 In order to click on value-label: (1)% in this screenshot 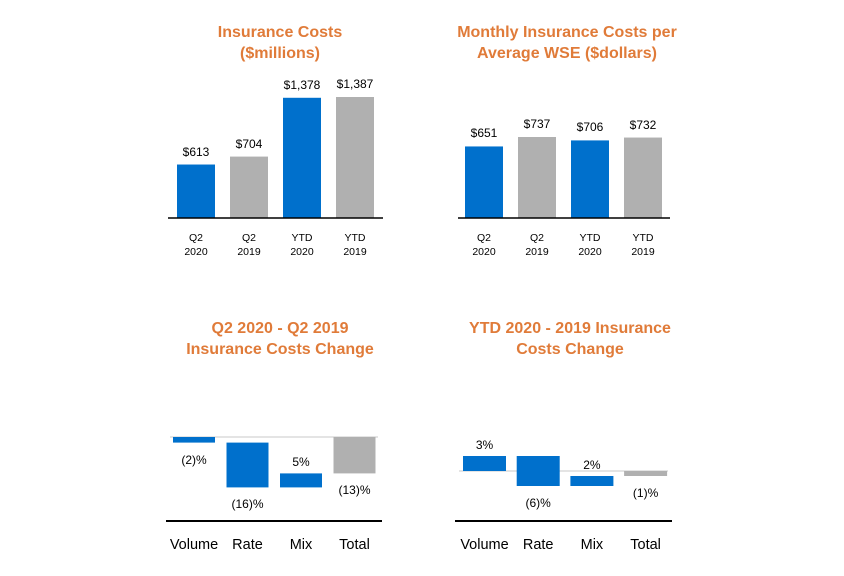, I will do `click(645, 493)`.